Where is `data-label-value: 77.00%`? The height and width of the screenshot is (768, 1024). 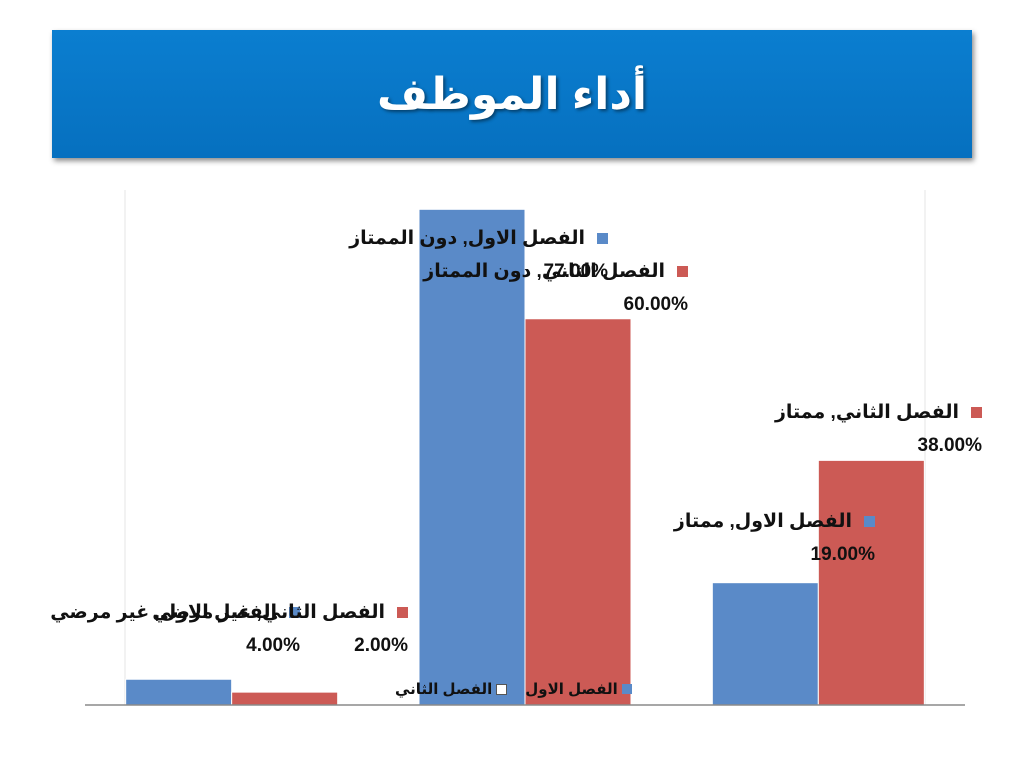
data-label-value: 77.00% is located at coordinates (575, 271).